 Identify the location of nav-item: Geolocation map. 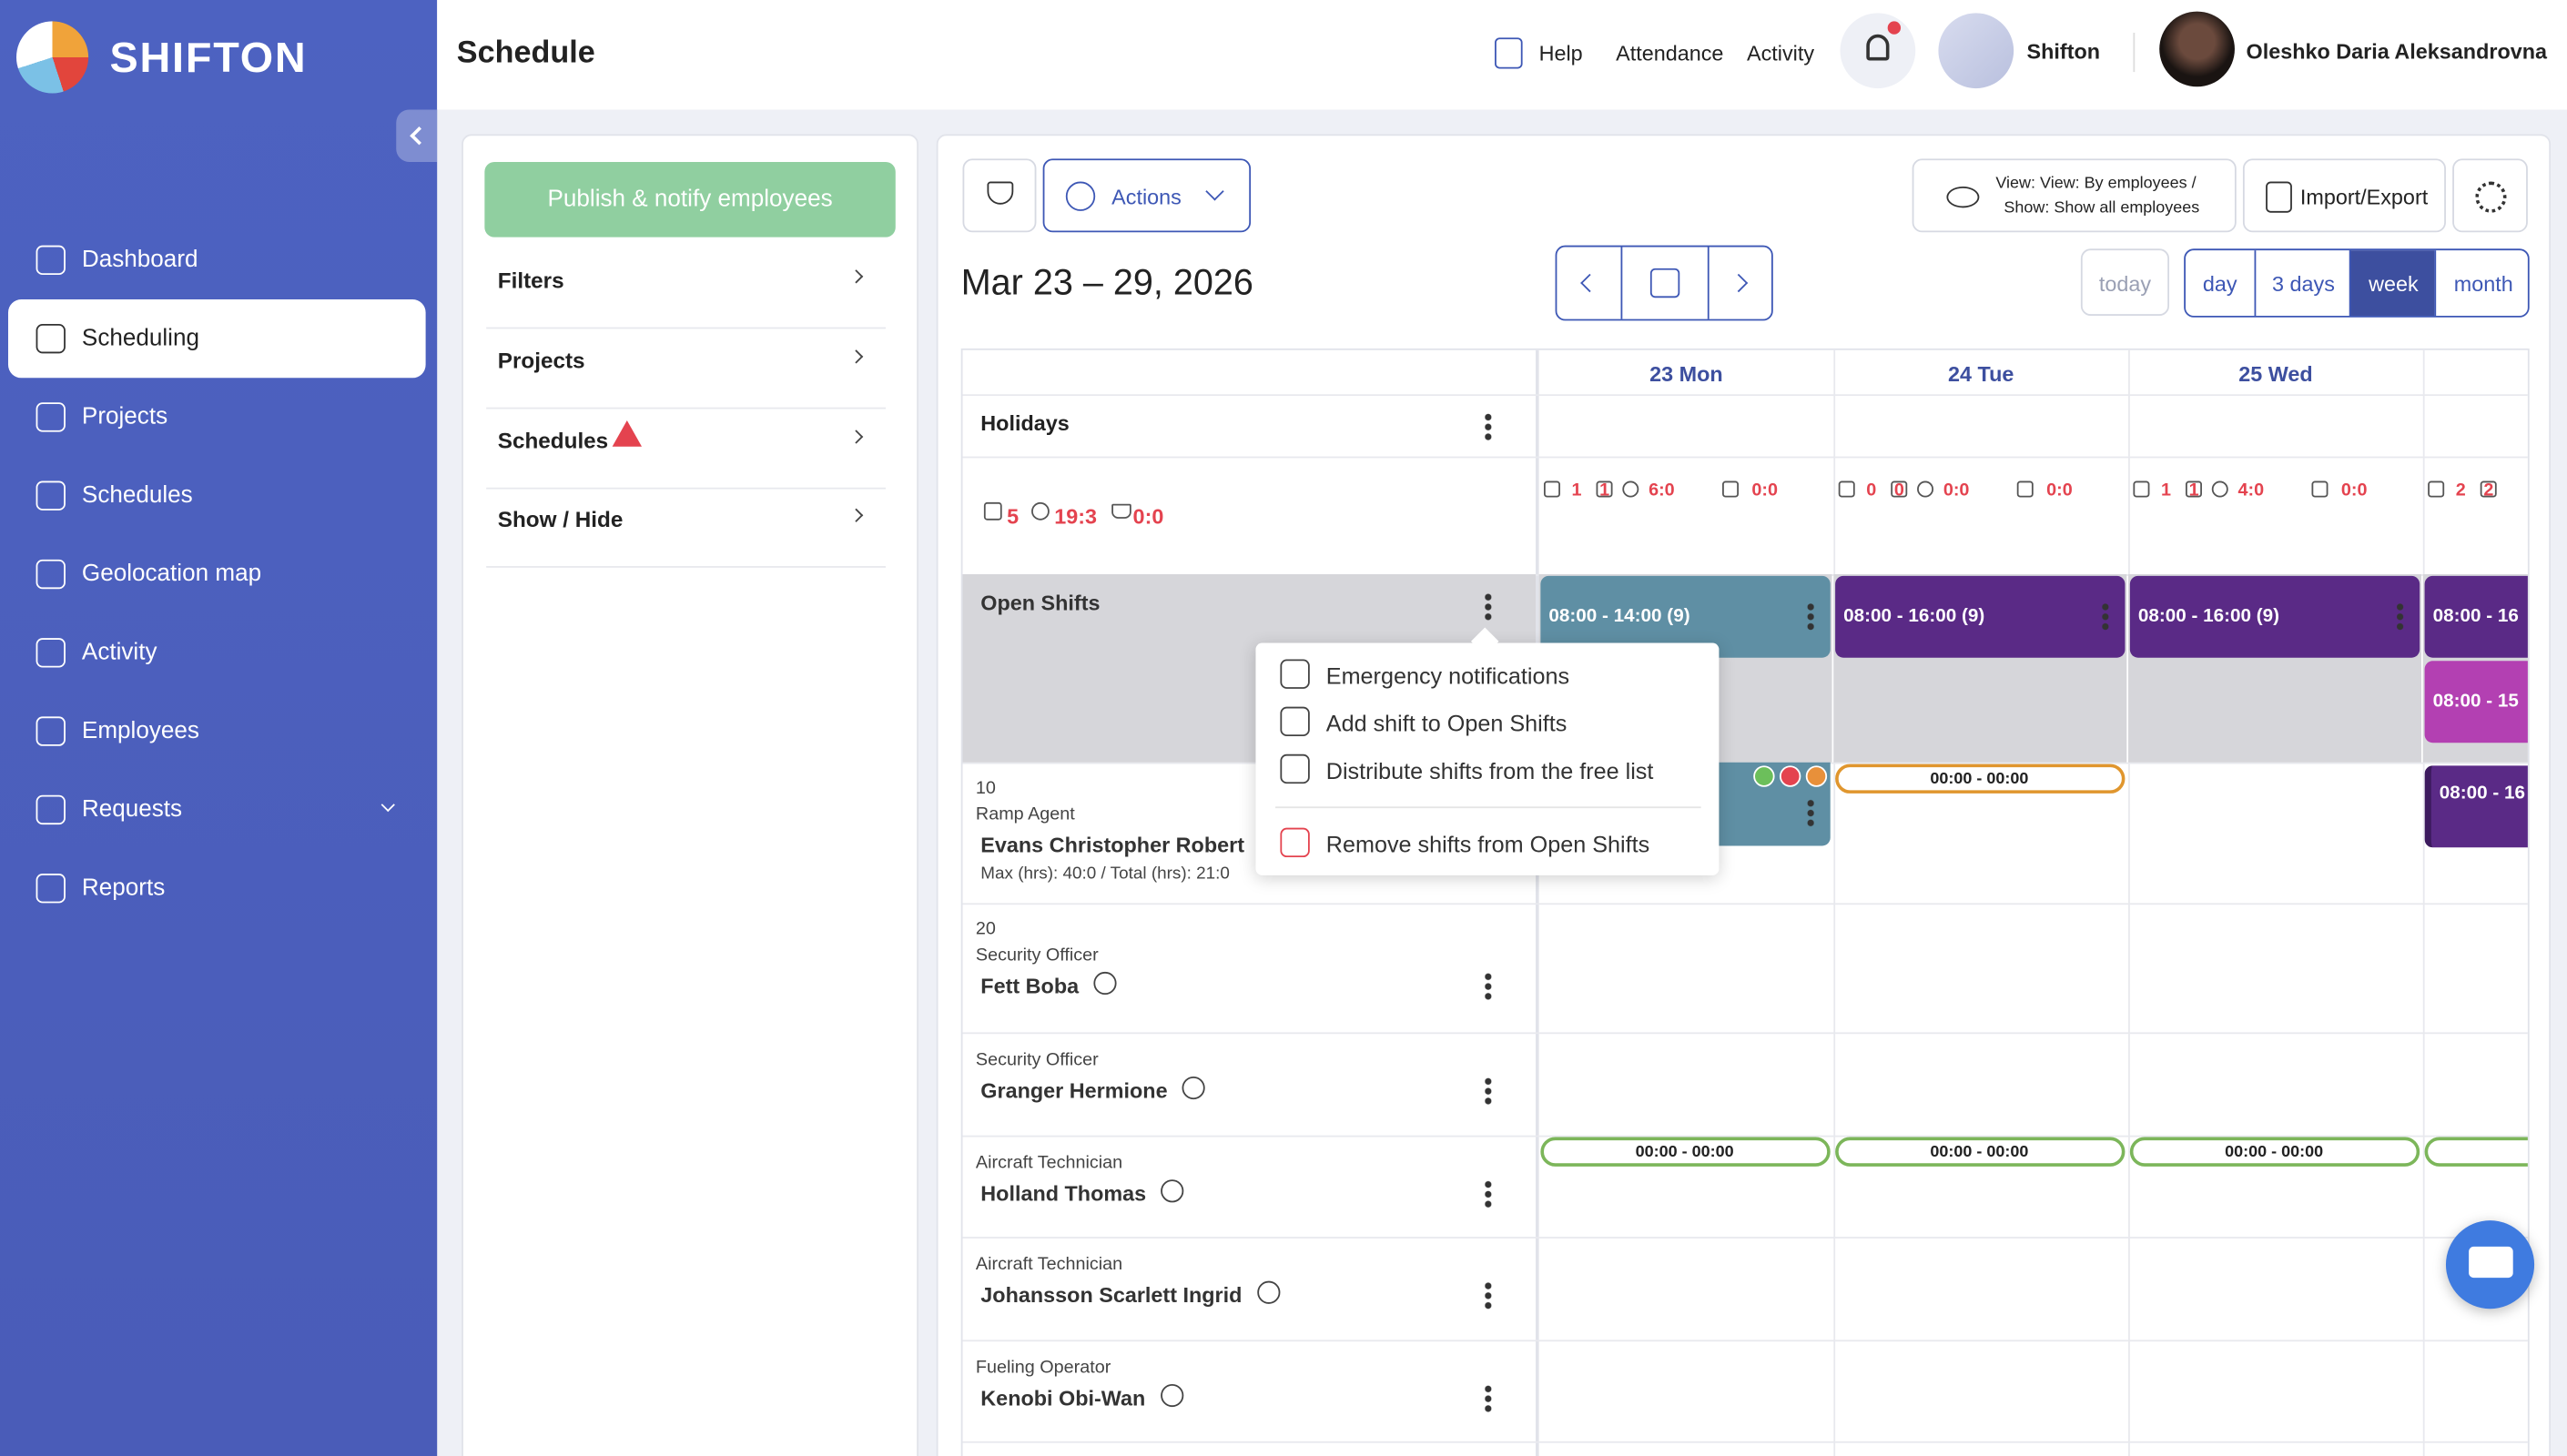
(217, 574).